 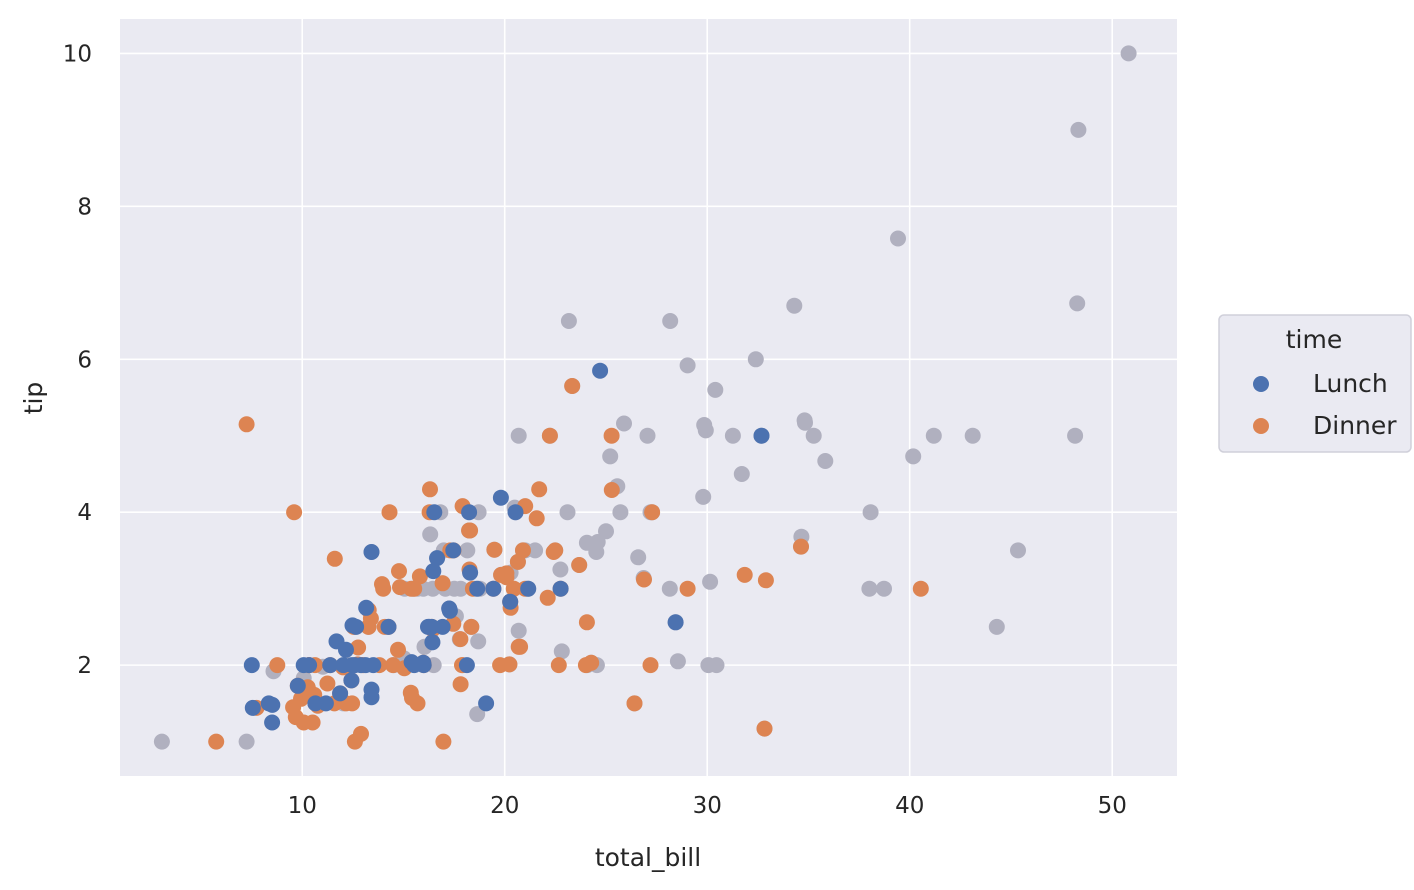 What do you see at coordinates (648, 857) in the screenshot?
I see `x-axis-label: total_bill` at bounding box center [648, 857].